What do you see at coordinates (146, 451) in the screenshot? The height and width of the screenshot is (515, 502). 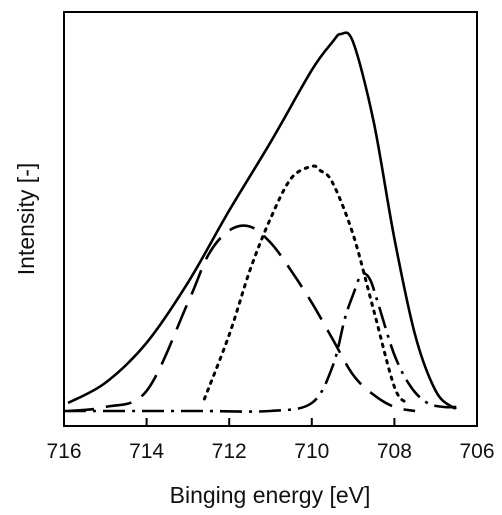 I see `x-tick-label: 714` at bounding box center [146, 451].